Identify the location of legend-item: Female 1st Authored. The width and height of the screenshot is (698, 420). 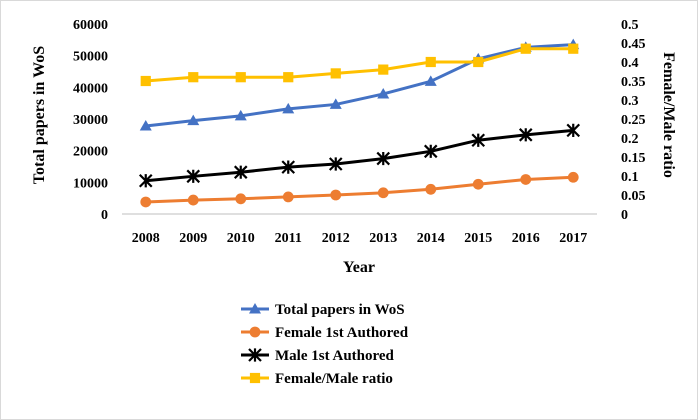
(325, 333).